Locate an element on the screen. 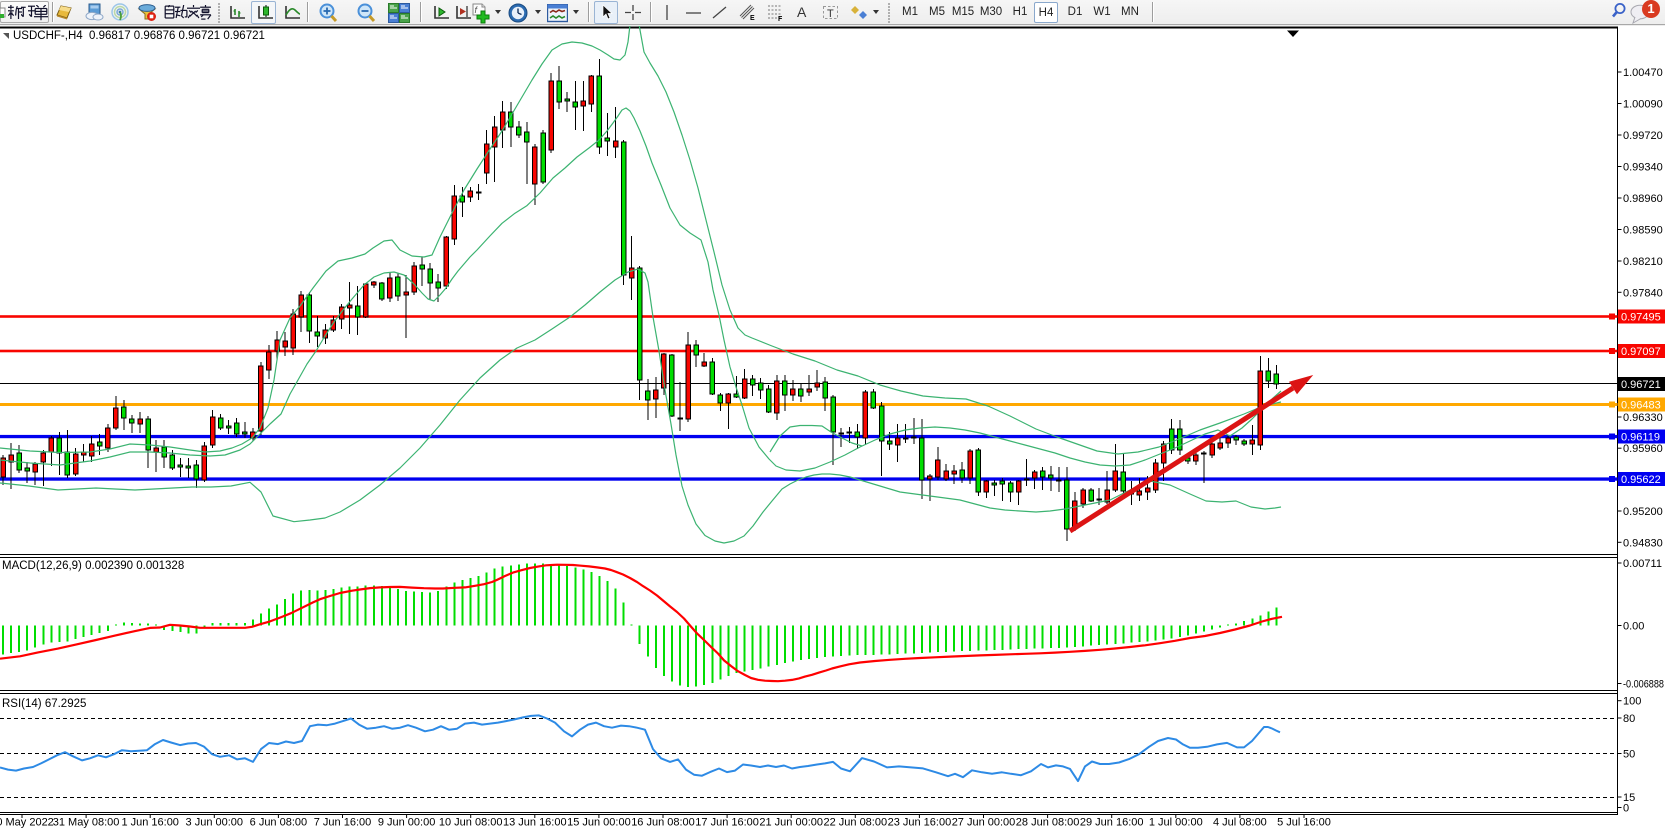  svg-text: 0.96330 is located at coordinates (1643, 418).